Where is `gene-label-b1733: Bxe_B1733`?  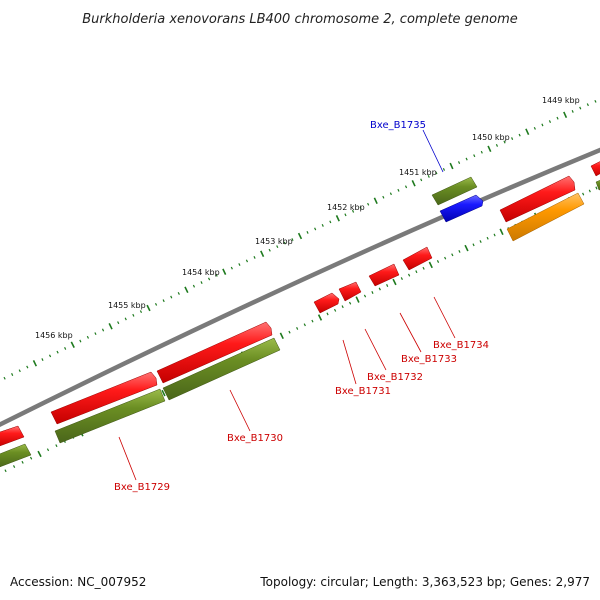 gene-label-b1733: Bxe_B1733 is located at coordinates (429, 359).